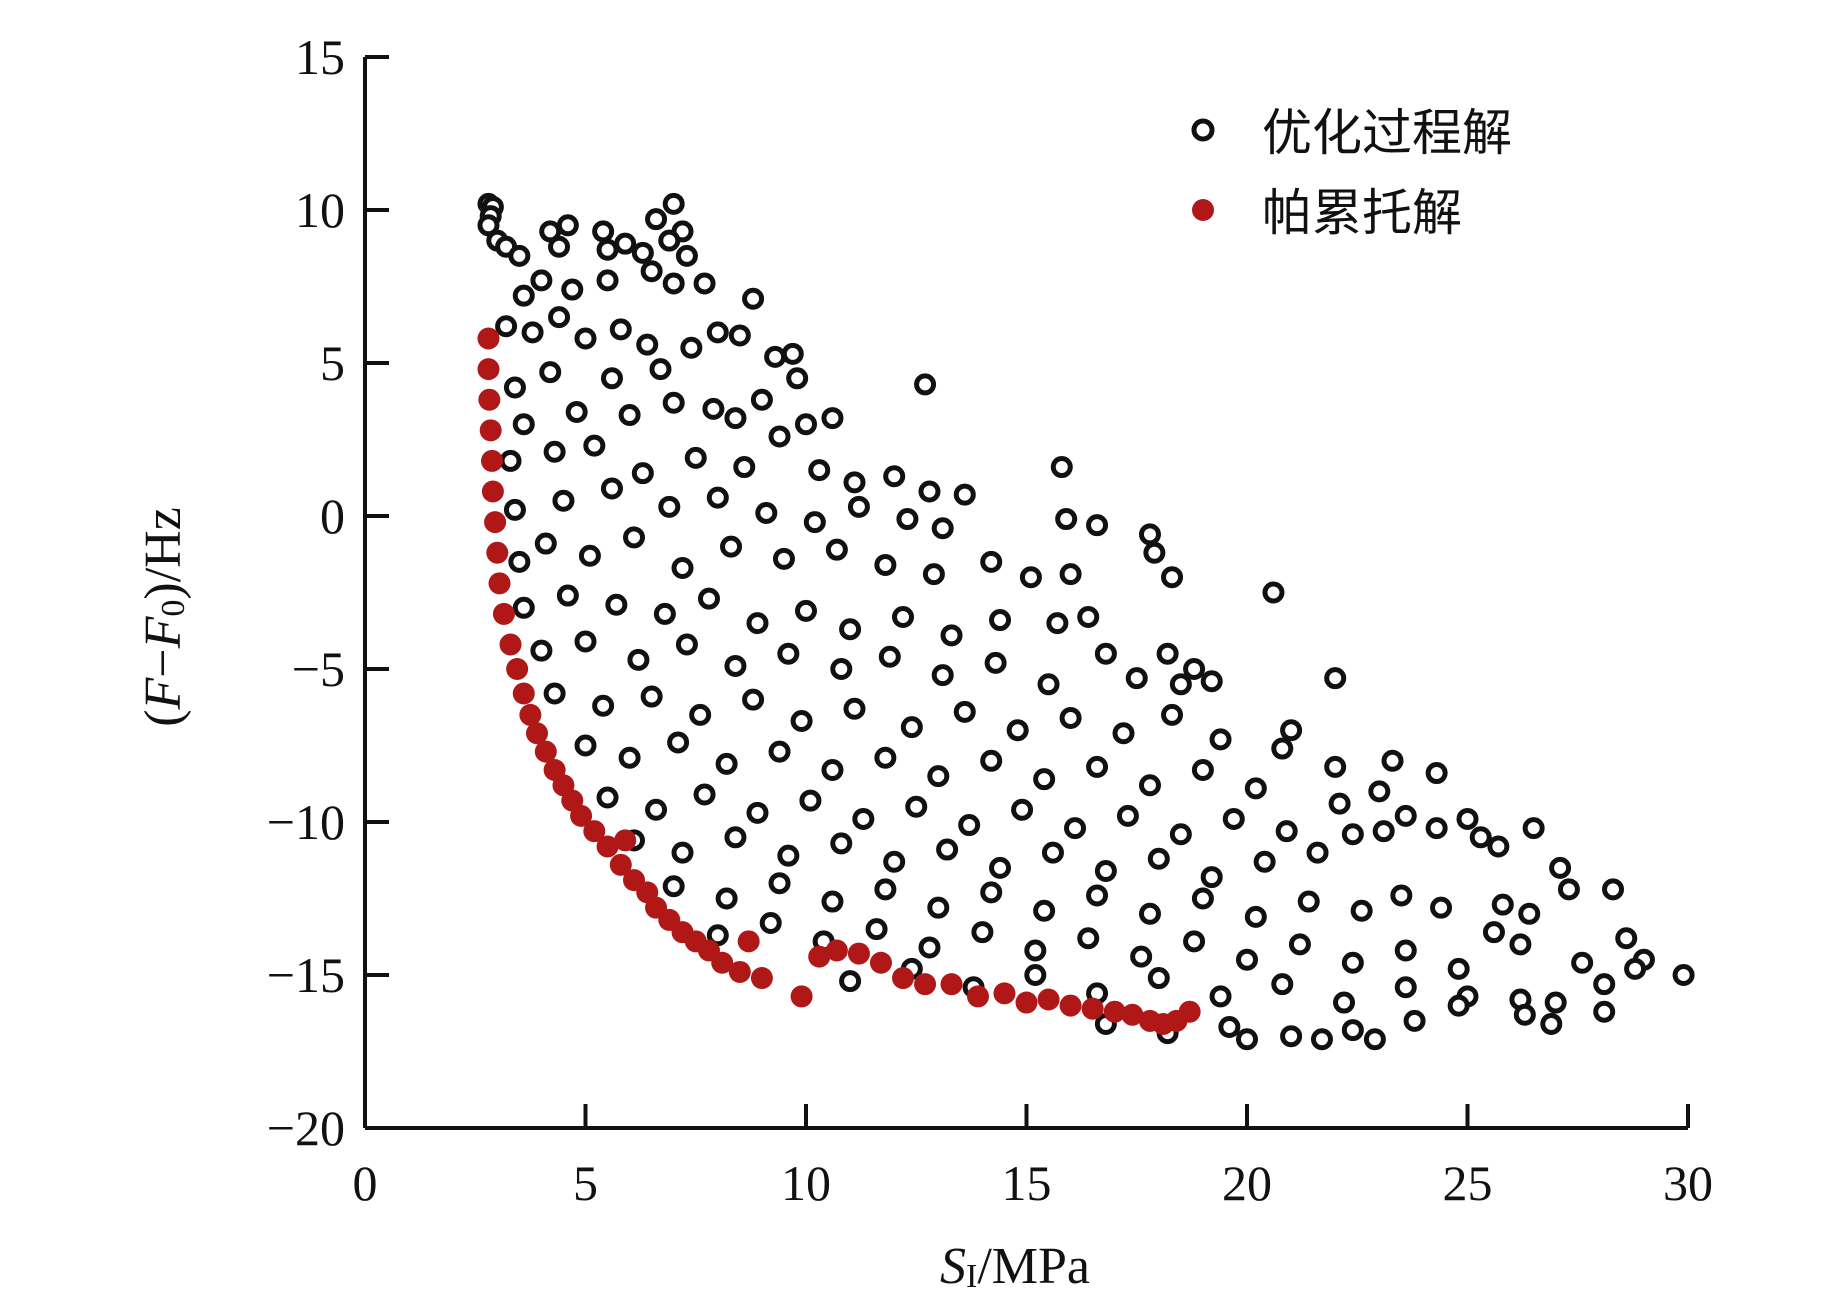 Image resolution: width=1843 pixels, height=1299 pixels. I want to click on x-tick-label: 0, so click(365, 1183).